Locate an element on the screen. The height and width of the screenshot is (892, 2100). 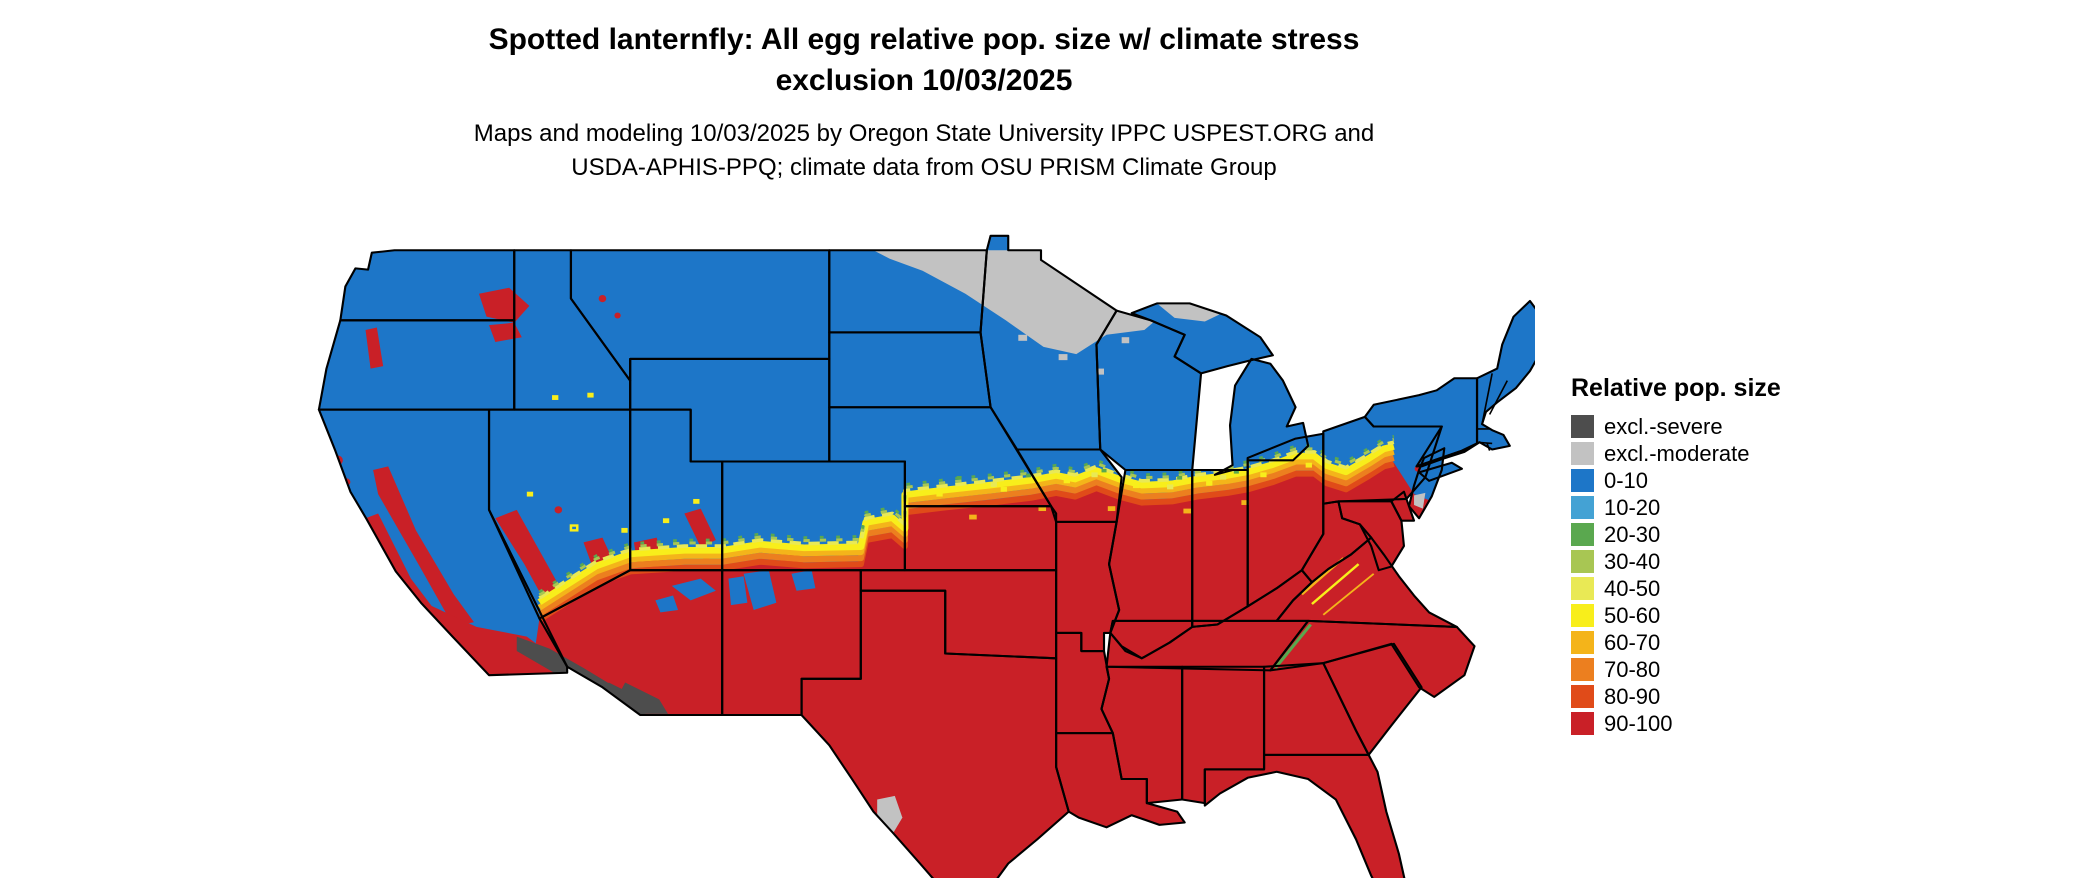
map-title-line2: exclusion 10/03/2025 is located at coordinates (924, 80).